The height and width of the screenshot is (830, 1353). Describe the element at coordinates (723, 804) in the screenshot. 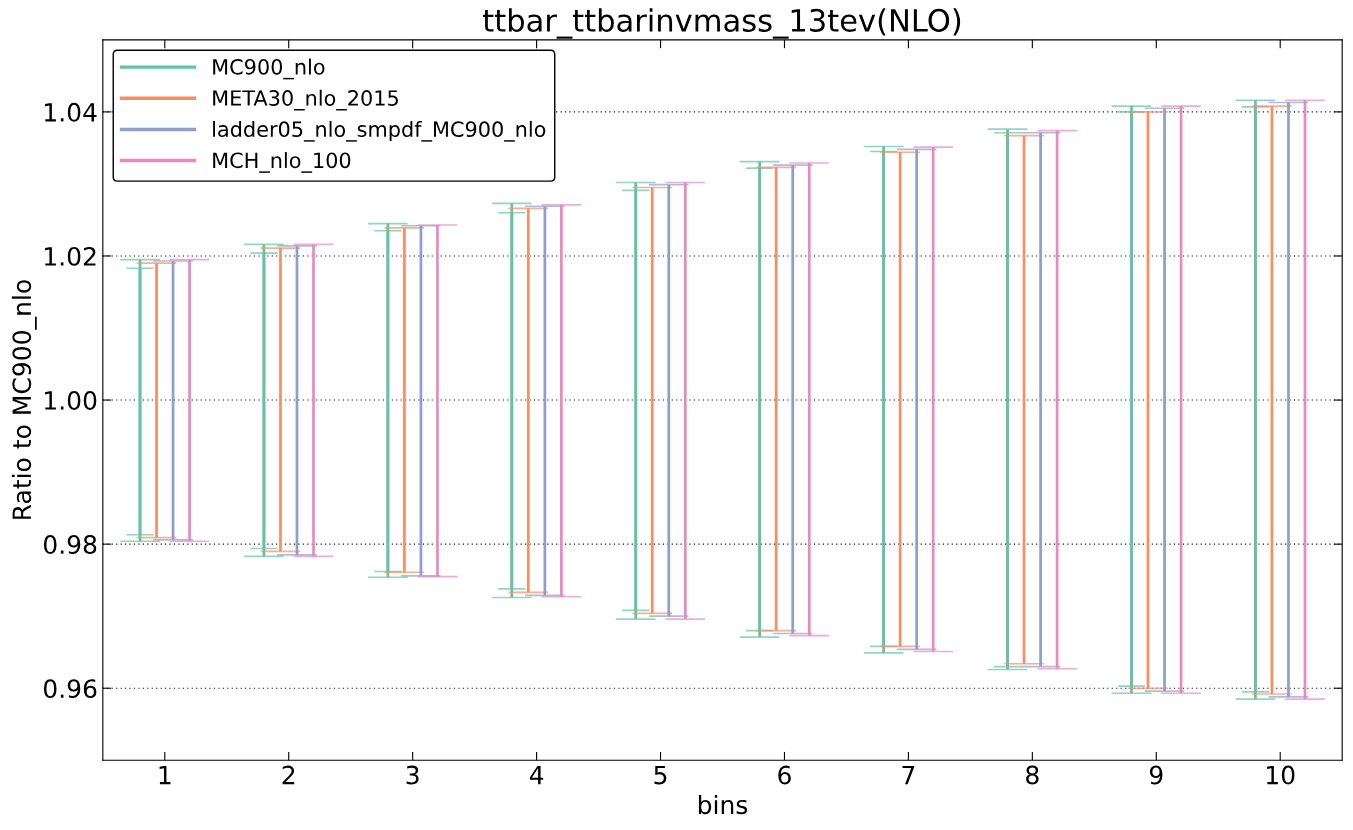

I see `x-axis-title: bins` at that location.